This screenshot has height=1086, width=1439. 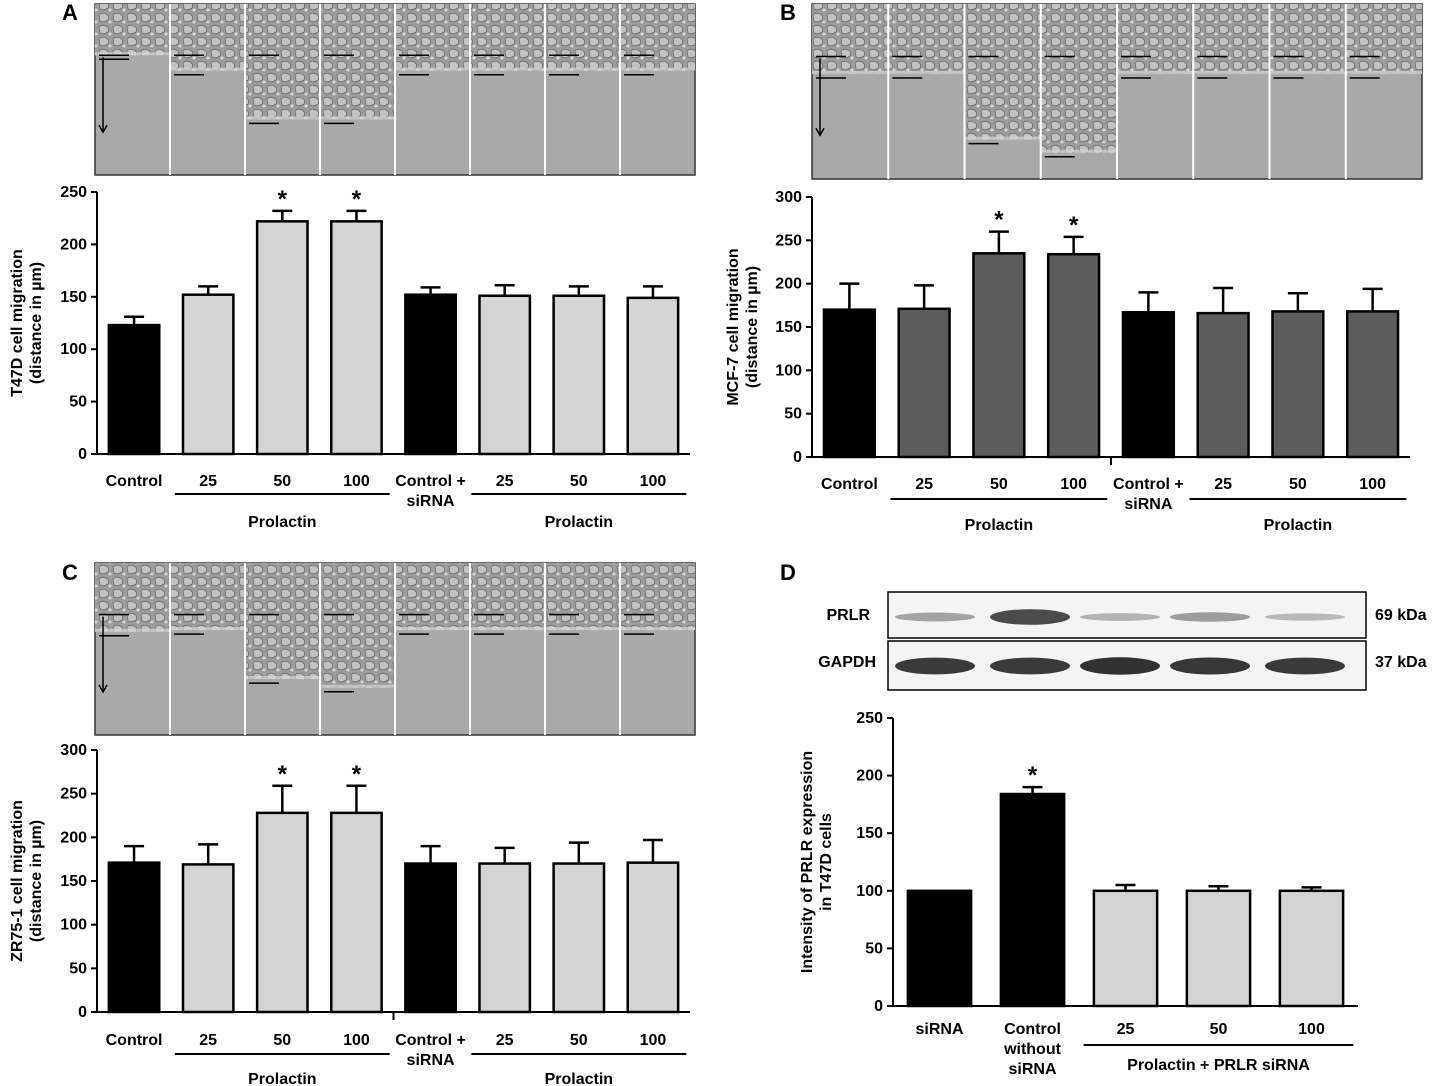 What do you see at coordinates (17, 323) in the screenshot?
I see `y-axis-title-line: T47D cell migration` at bounding box center [17, 323].